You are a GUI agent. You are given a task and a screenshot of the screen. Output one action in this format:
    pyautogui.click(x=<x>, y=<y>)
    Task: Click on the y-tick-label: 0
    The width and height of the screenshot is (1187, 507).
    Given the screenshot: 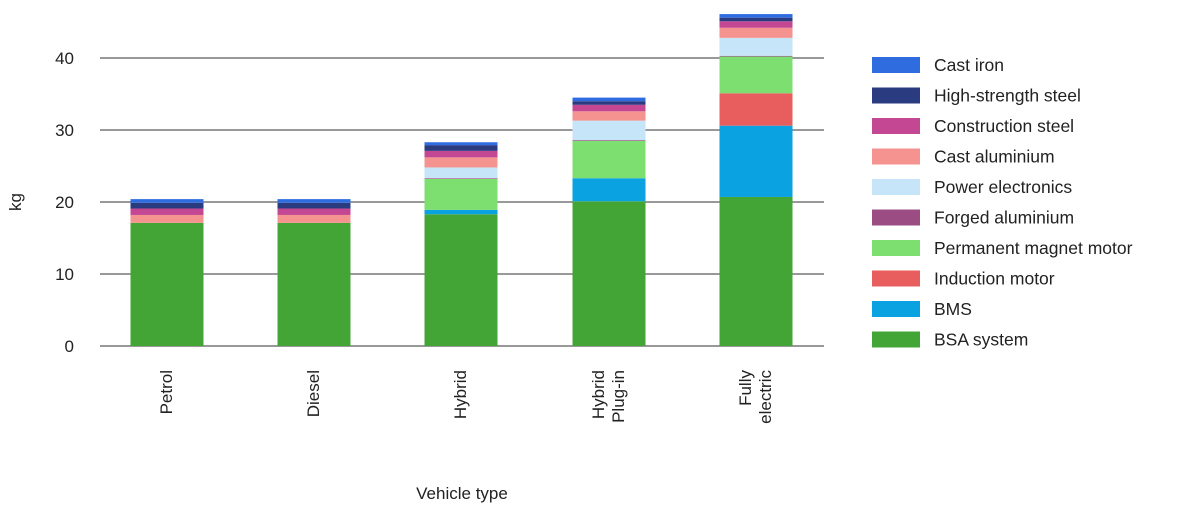 What is the action you would take?
    pyautogui.click(x=69, y=346)
    